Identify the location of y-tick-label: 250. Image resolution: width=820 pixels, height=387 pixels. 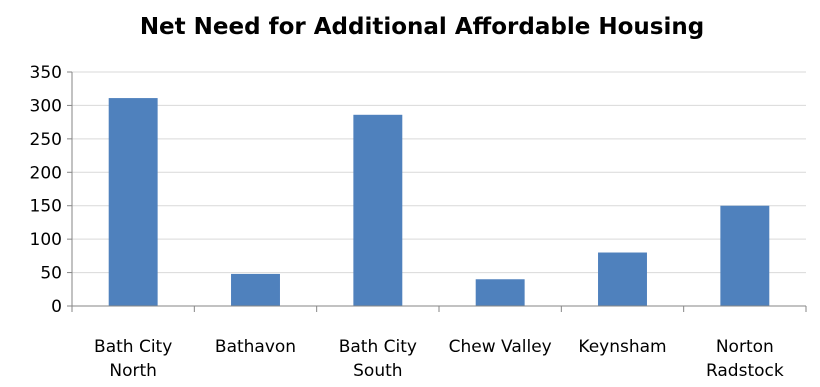
(46, 140).